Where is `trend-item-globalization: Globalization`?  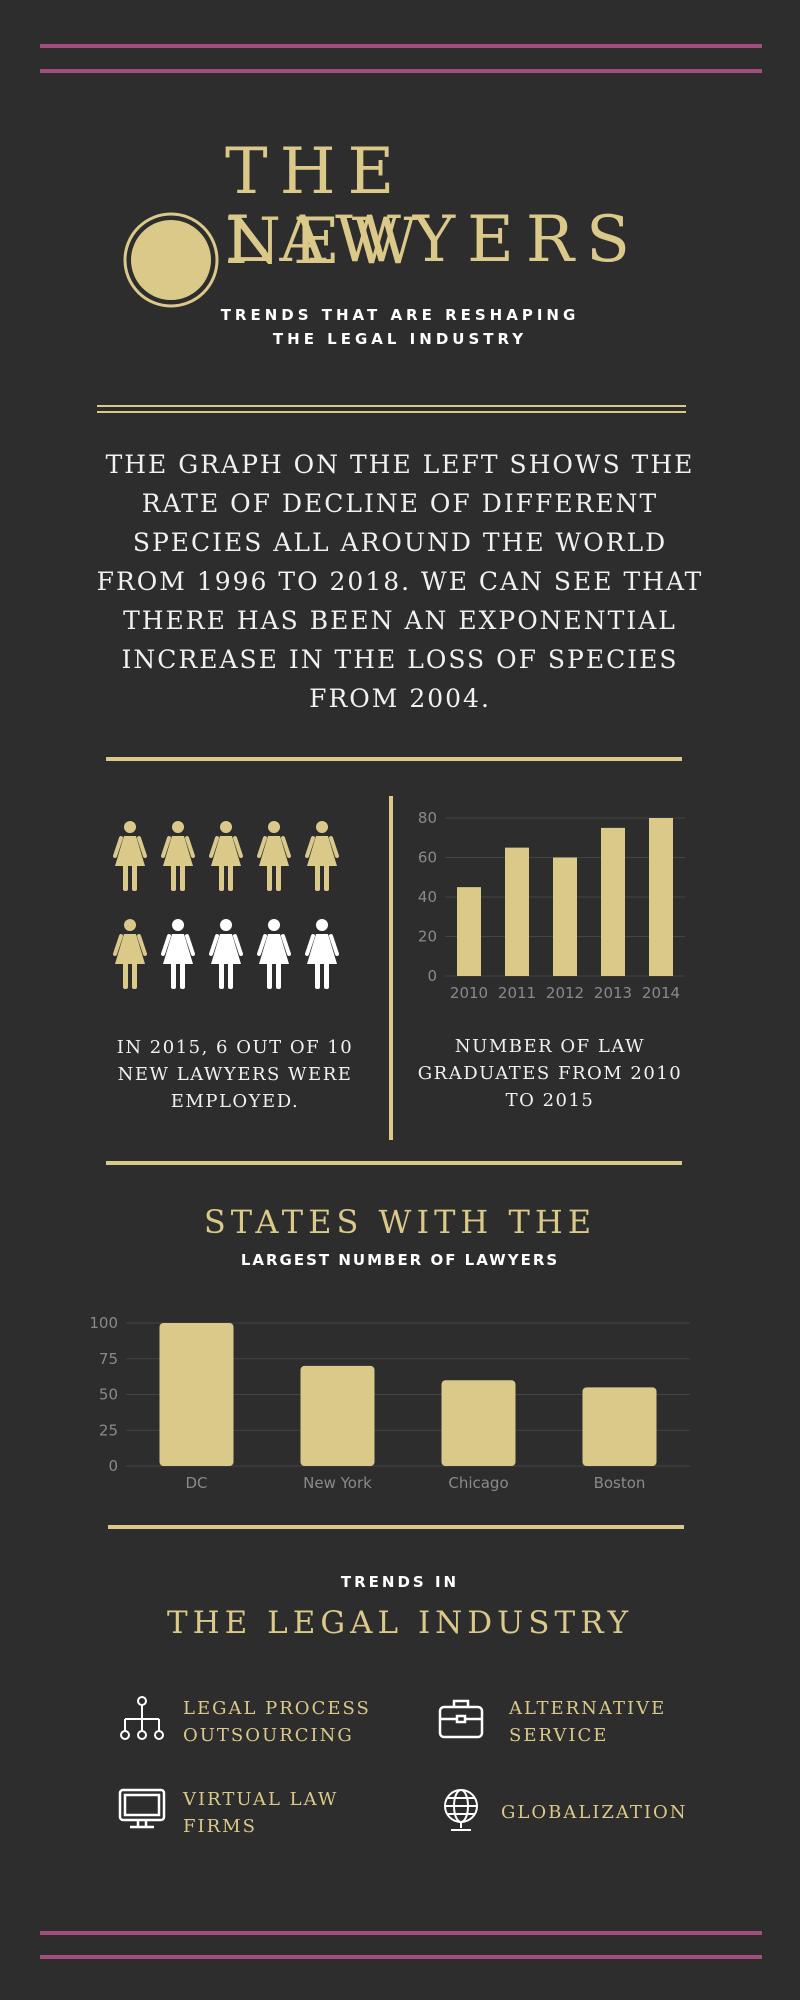
trend-item-globalization: Globalization is located at coordinates (577, 1816).